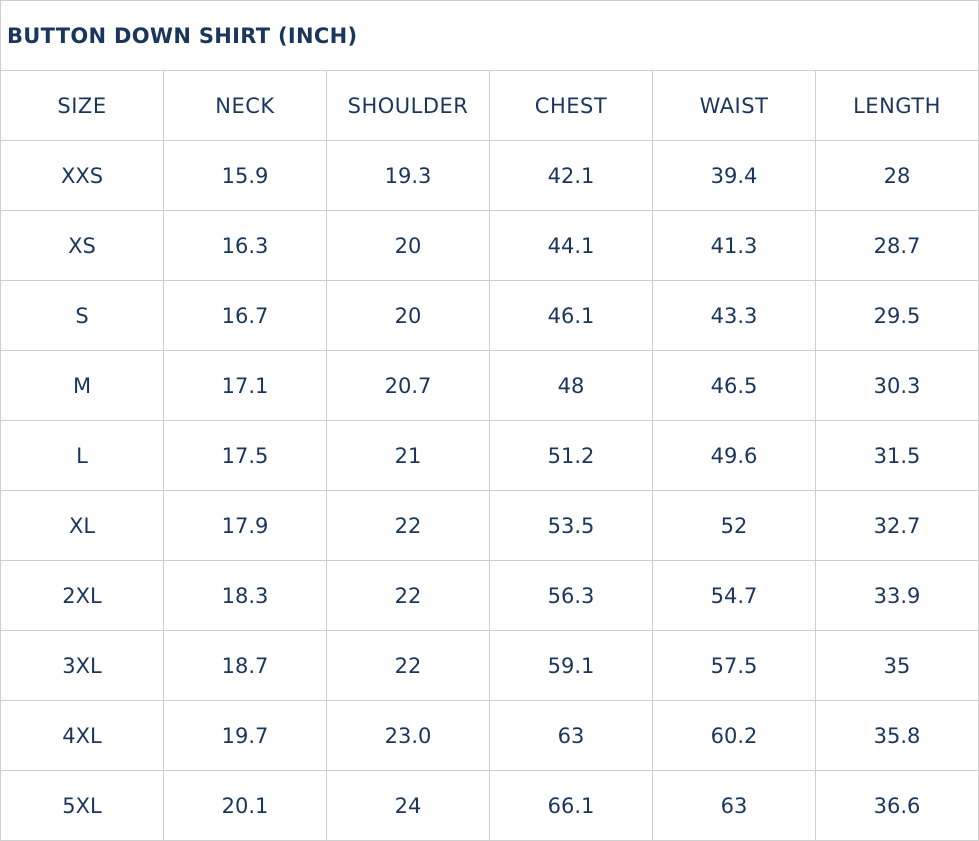  What do you see at coordinates (896, 245) in the screenshot?
I see `cell-length: 28.7` at bounding box center [896, 245].